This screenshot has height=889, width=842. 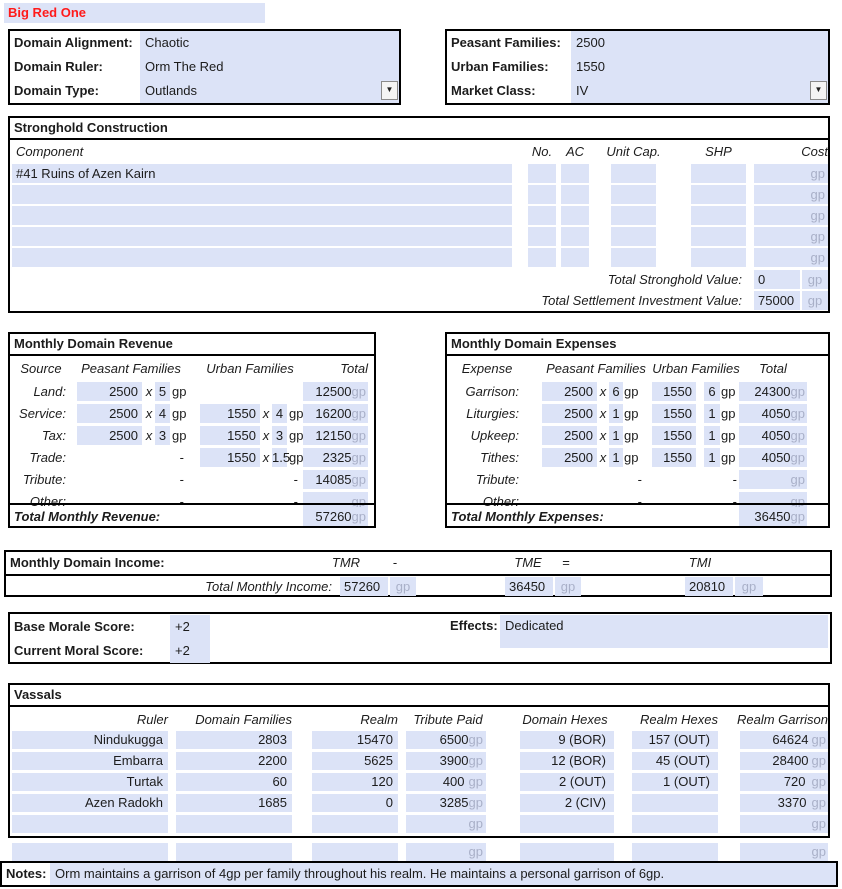 What do you see at coordinates (90, 740) in the screenshot?
I see `vassal-ruler-cell: Nindukugga` at bounding box center [90, 740].